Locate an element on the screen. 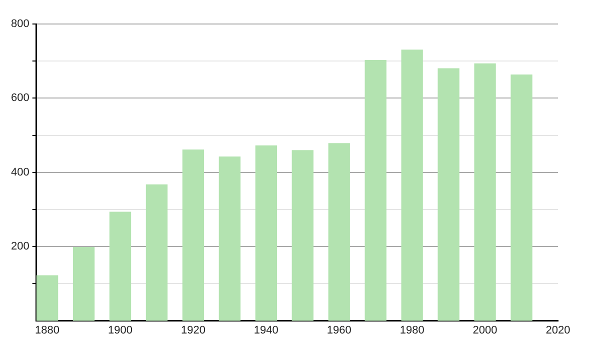  x-tick-label: 1980 is located at coordinates (412, 330).